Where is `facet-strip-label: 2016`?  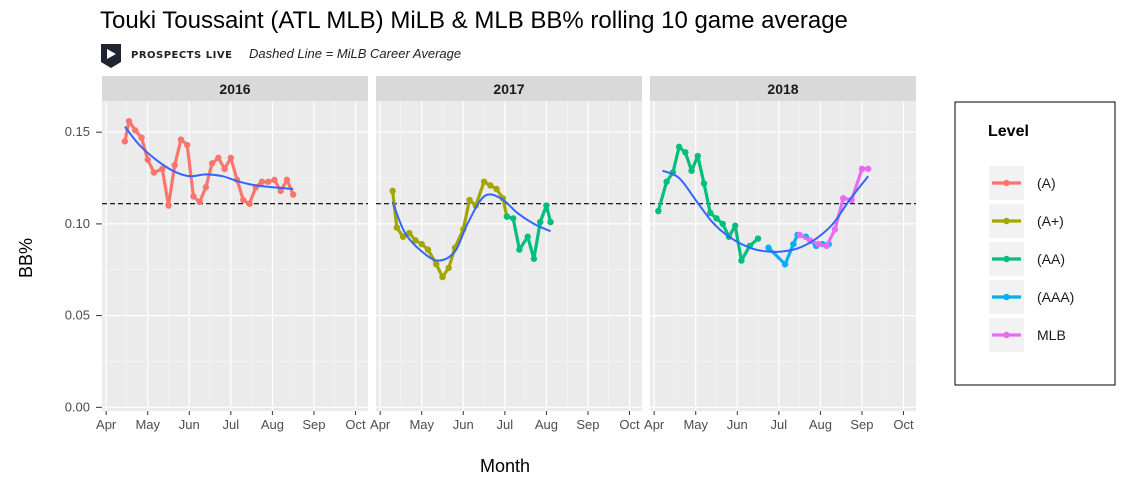 facet-strip-label: 2016 is located at coordinates (234, 89).